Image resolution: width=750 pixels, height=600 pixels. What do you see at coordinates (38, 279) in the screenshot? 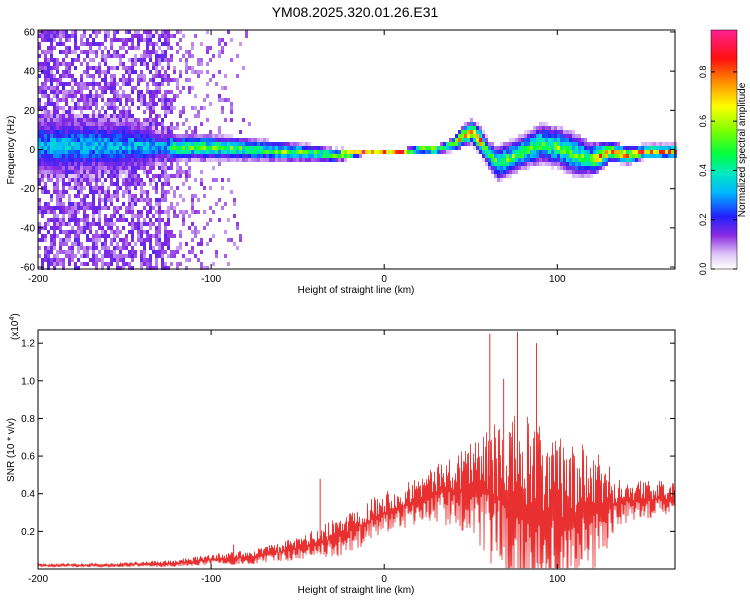
I see `x-tick-label: -200` at bounding box center [38, 279].